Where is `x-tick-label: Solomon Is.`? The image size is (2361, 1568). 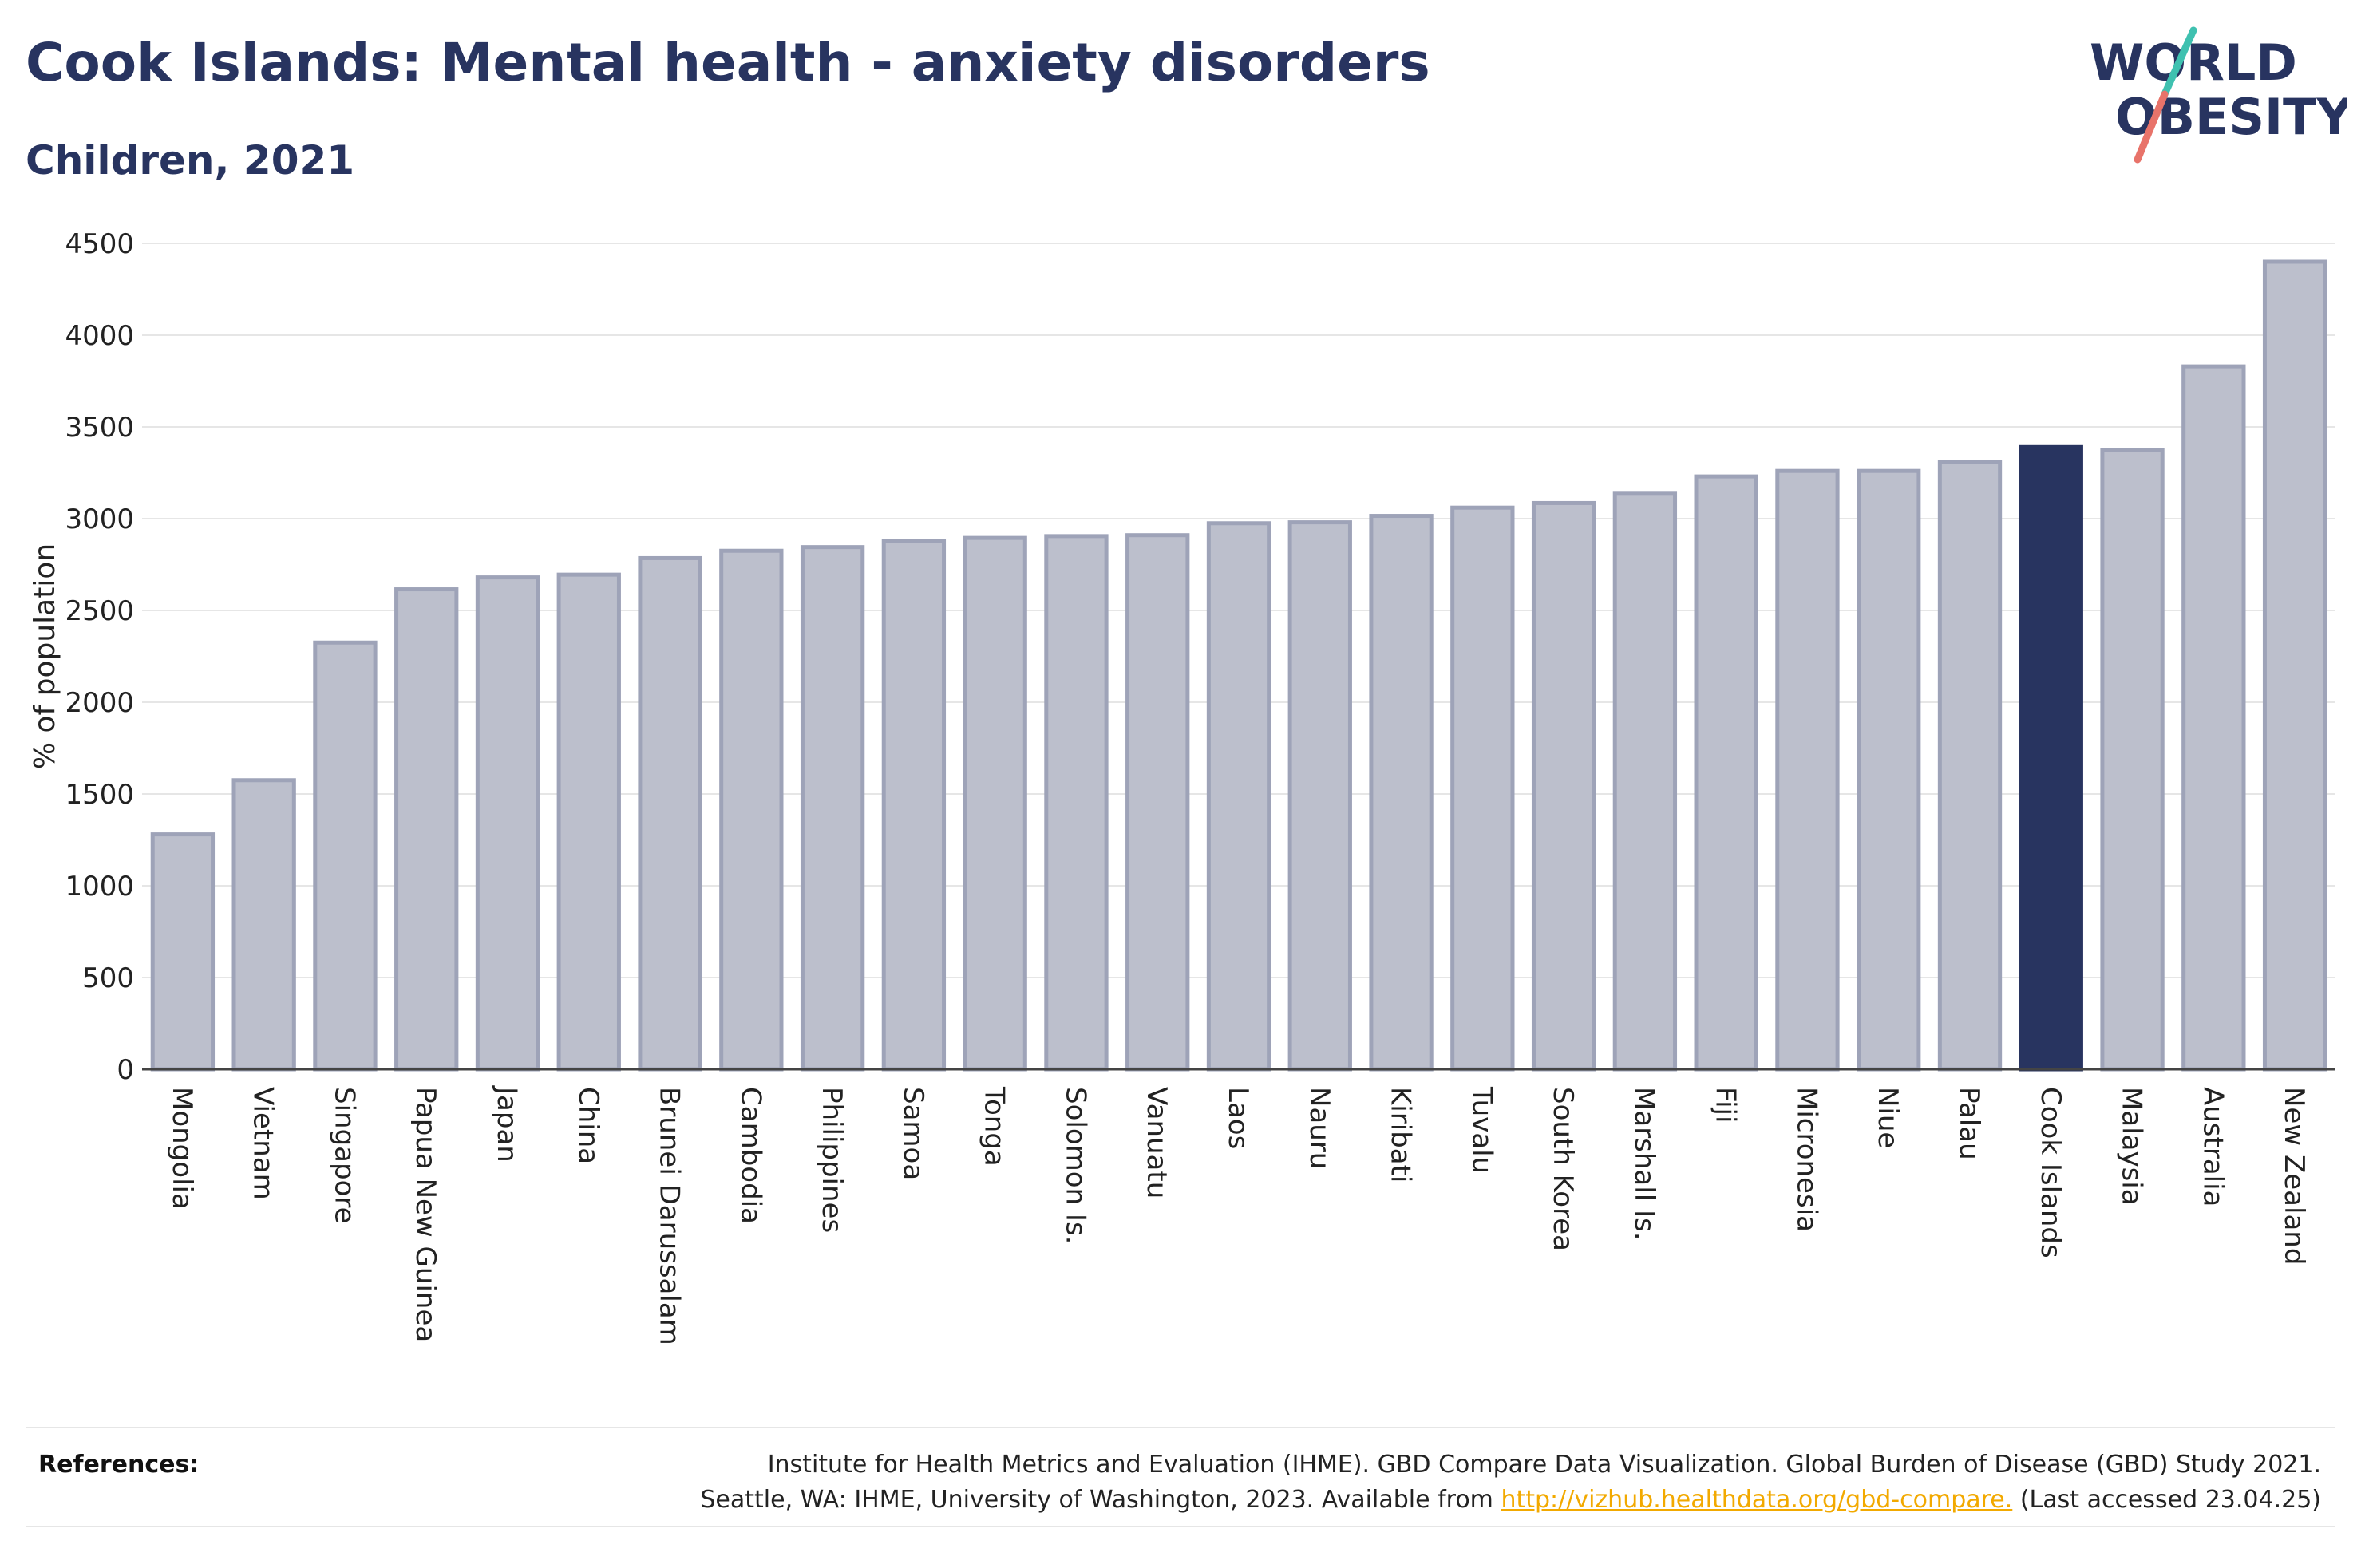 x-tick-label: Solomon Is. is located at coordinates (1075, 1165).